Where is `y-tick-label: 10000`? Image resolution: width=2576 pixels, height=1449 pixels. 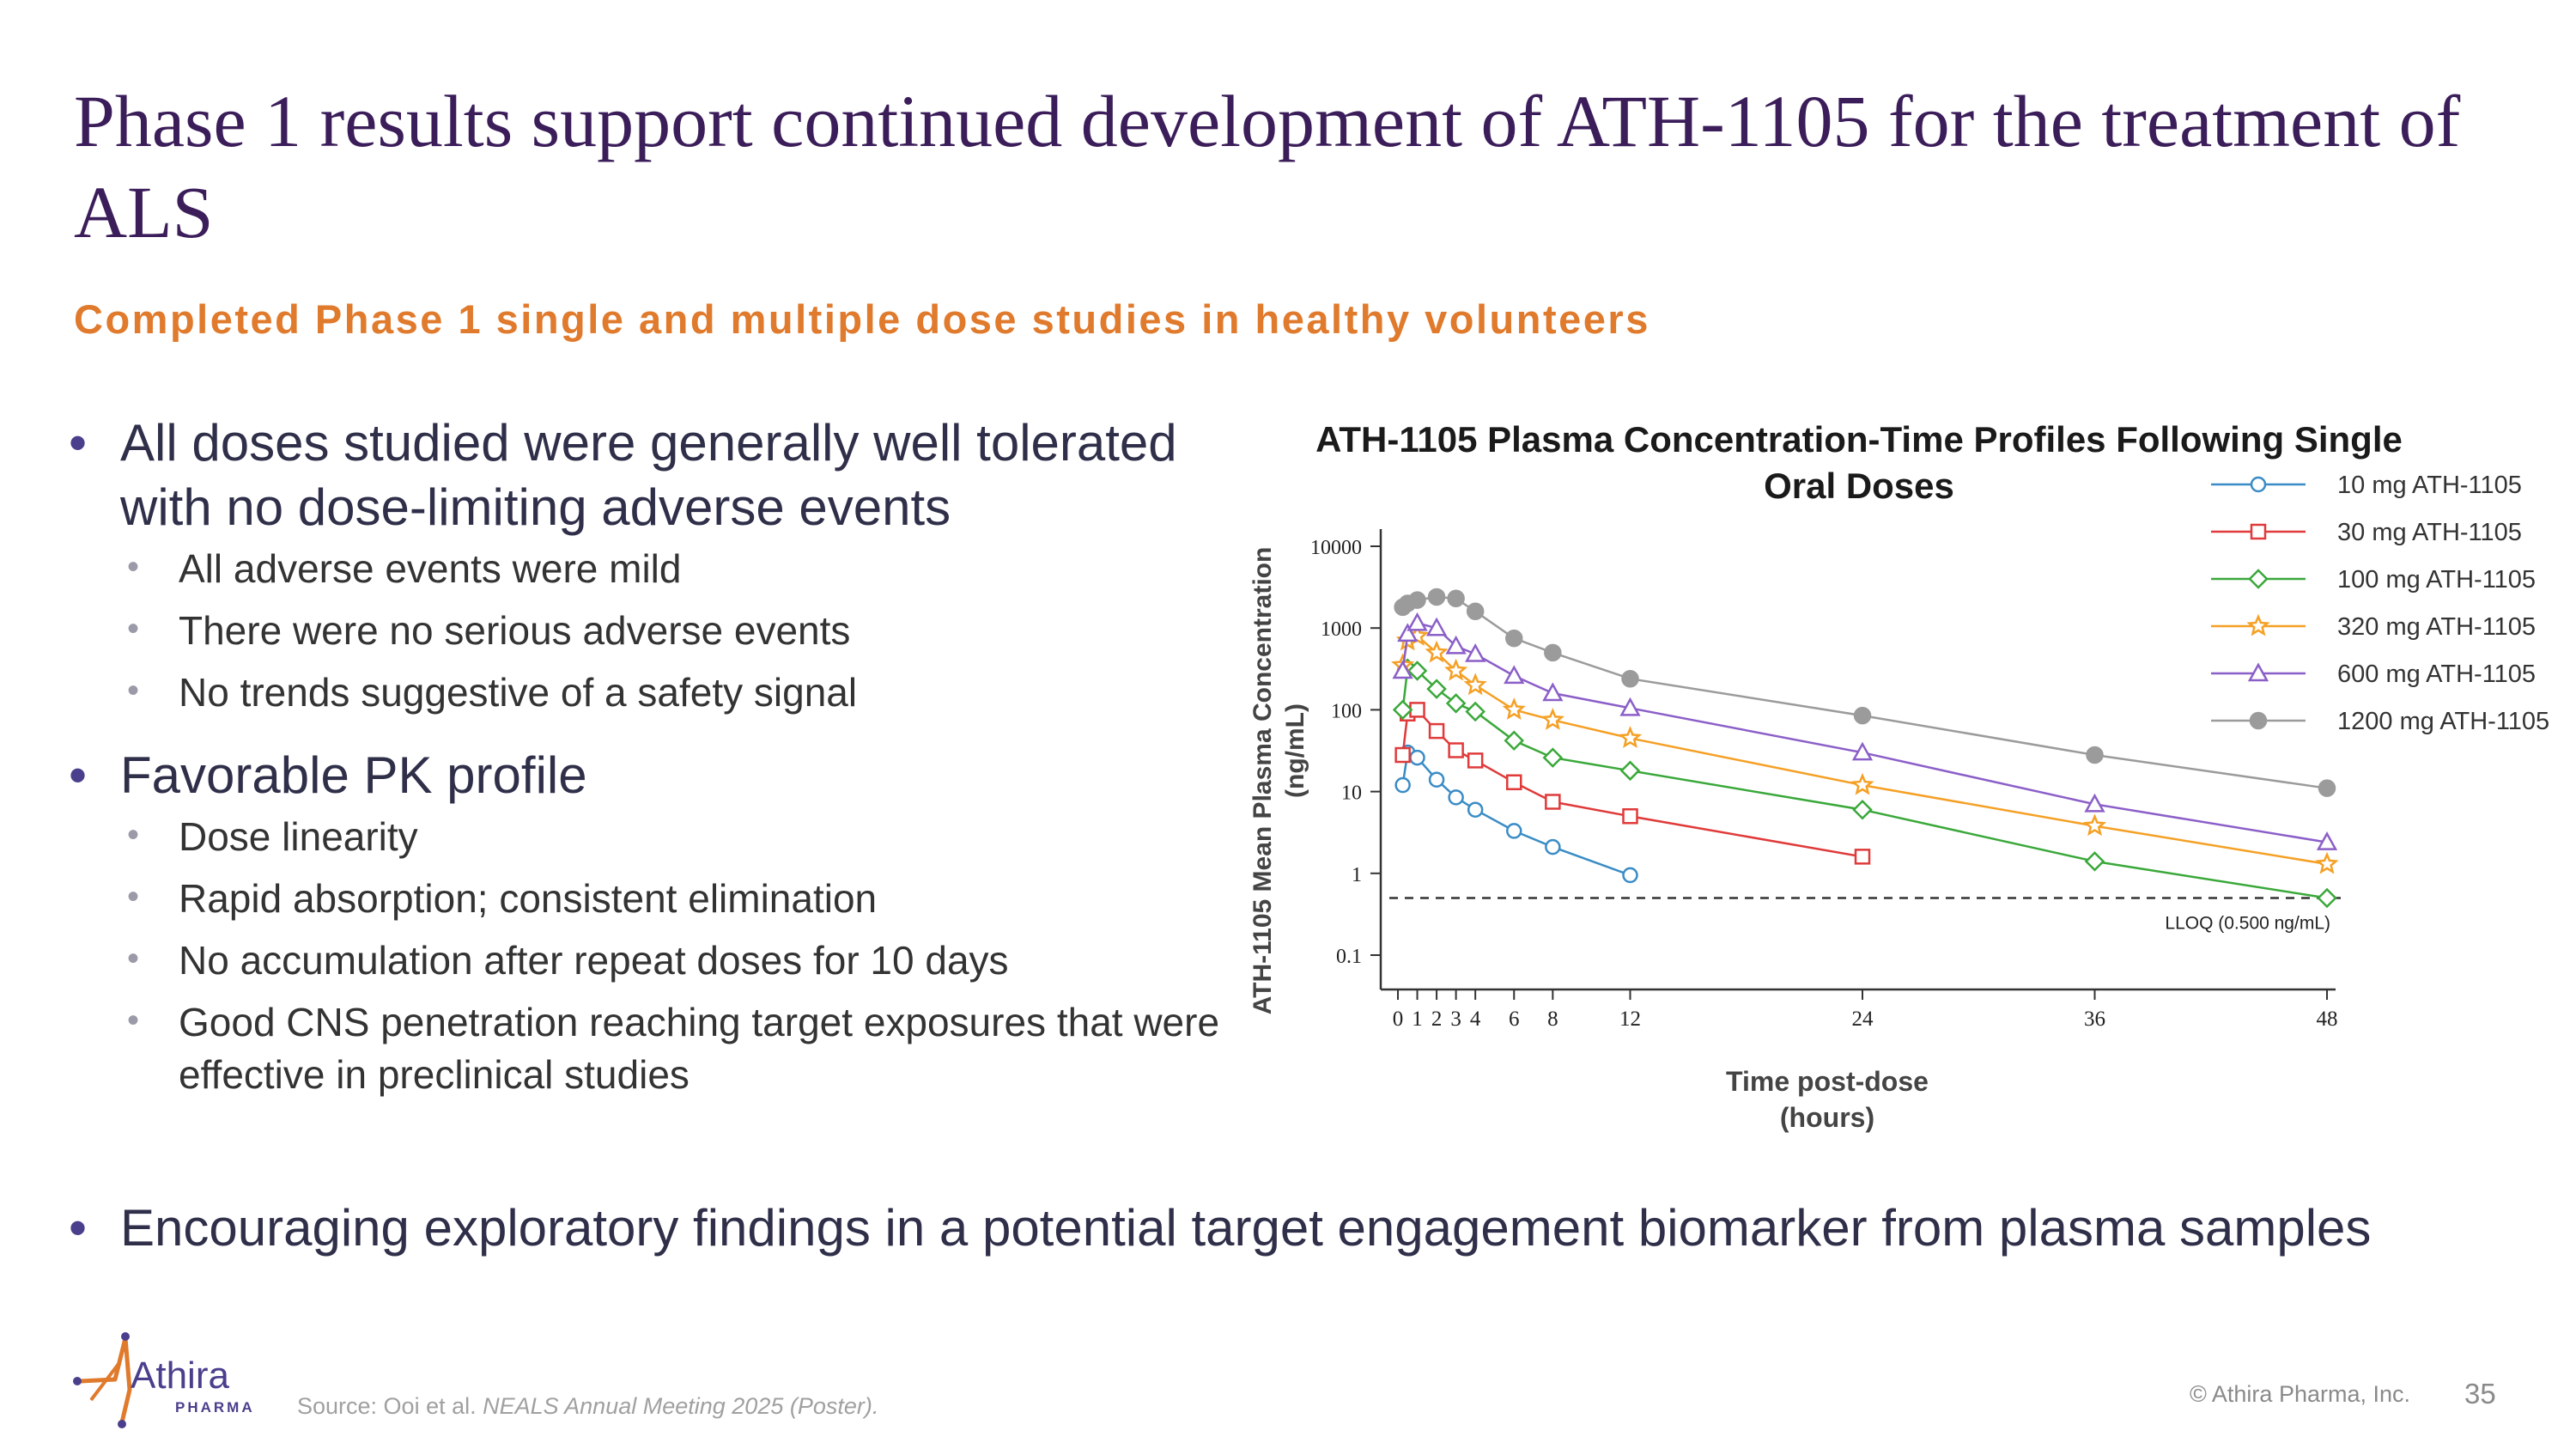 y-tick-label: 10000 is located at coordinates (1336, 548).